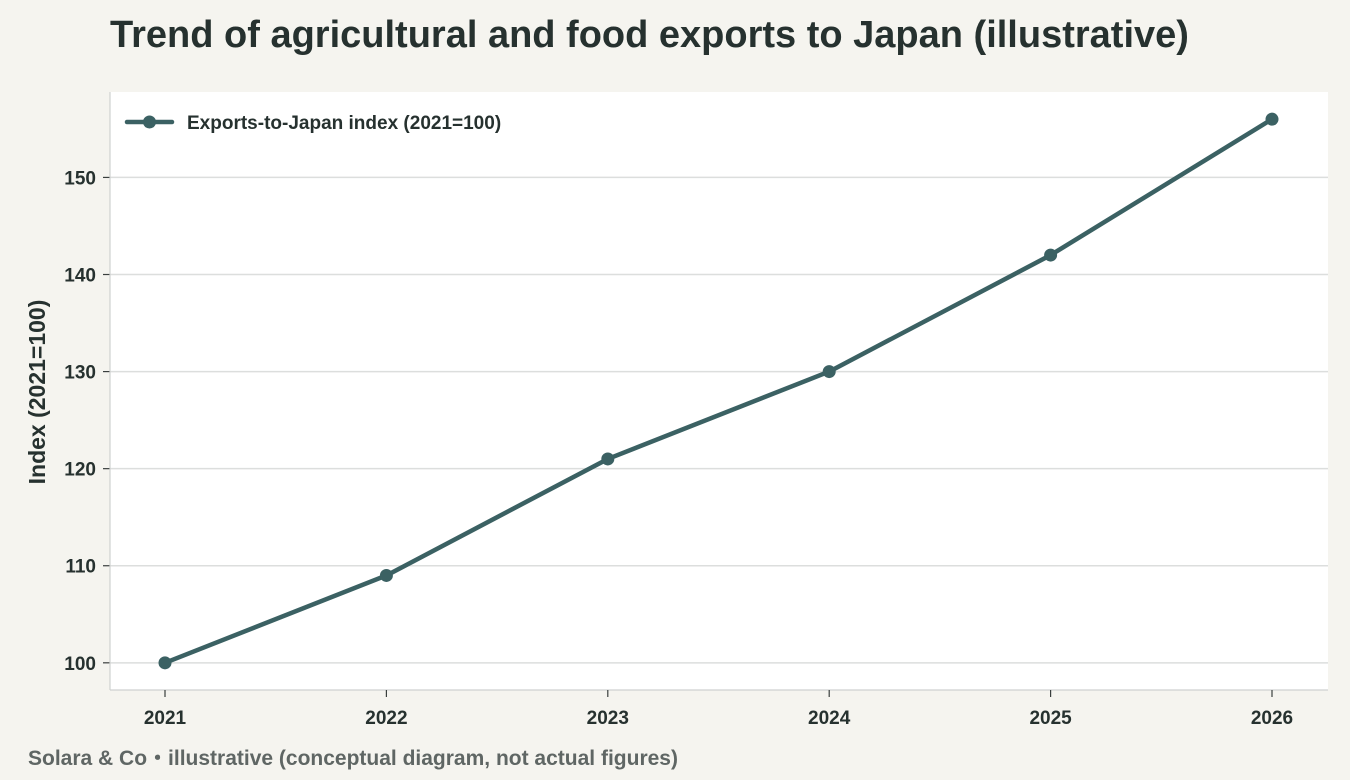 This screenshot has width=1350, height=780. I want to click on legend: Exports-to-Japan index (2021=100), so click(312, 123).